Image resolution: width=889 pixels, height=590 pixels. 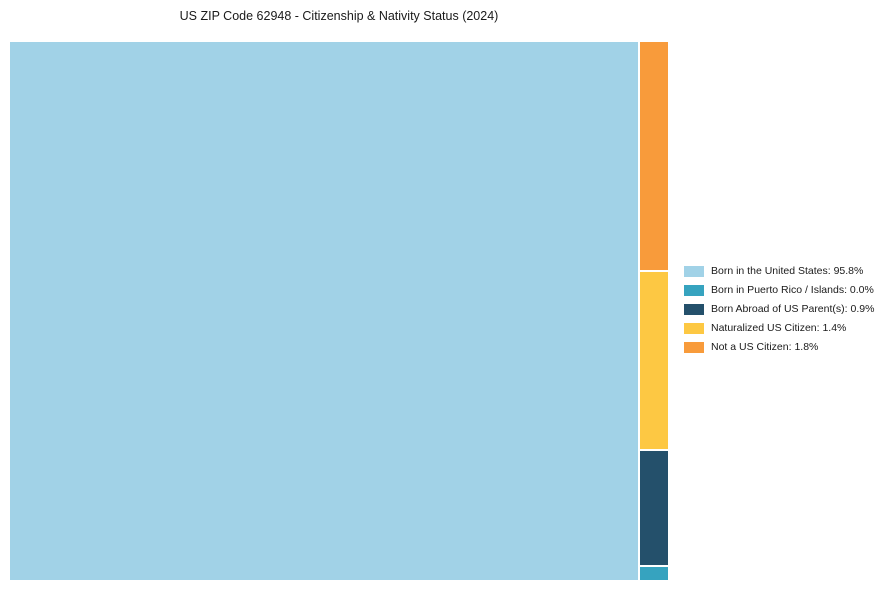 I want to click on legend-label-not-a-us-citizen: Not a US Citizen: 1.8%, so click(x=765, y=347).